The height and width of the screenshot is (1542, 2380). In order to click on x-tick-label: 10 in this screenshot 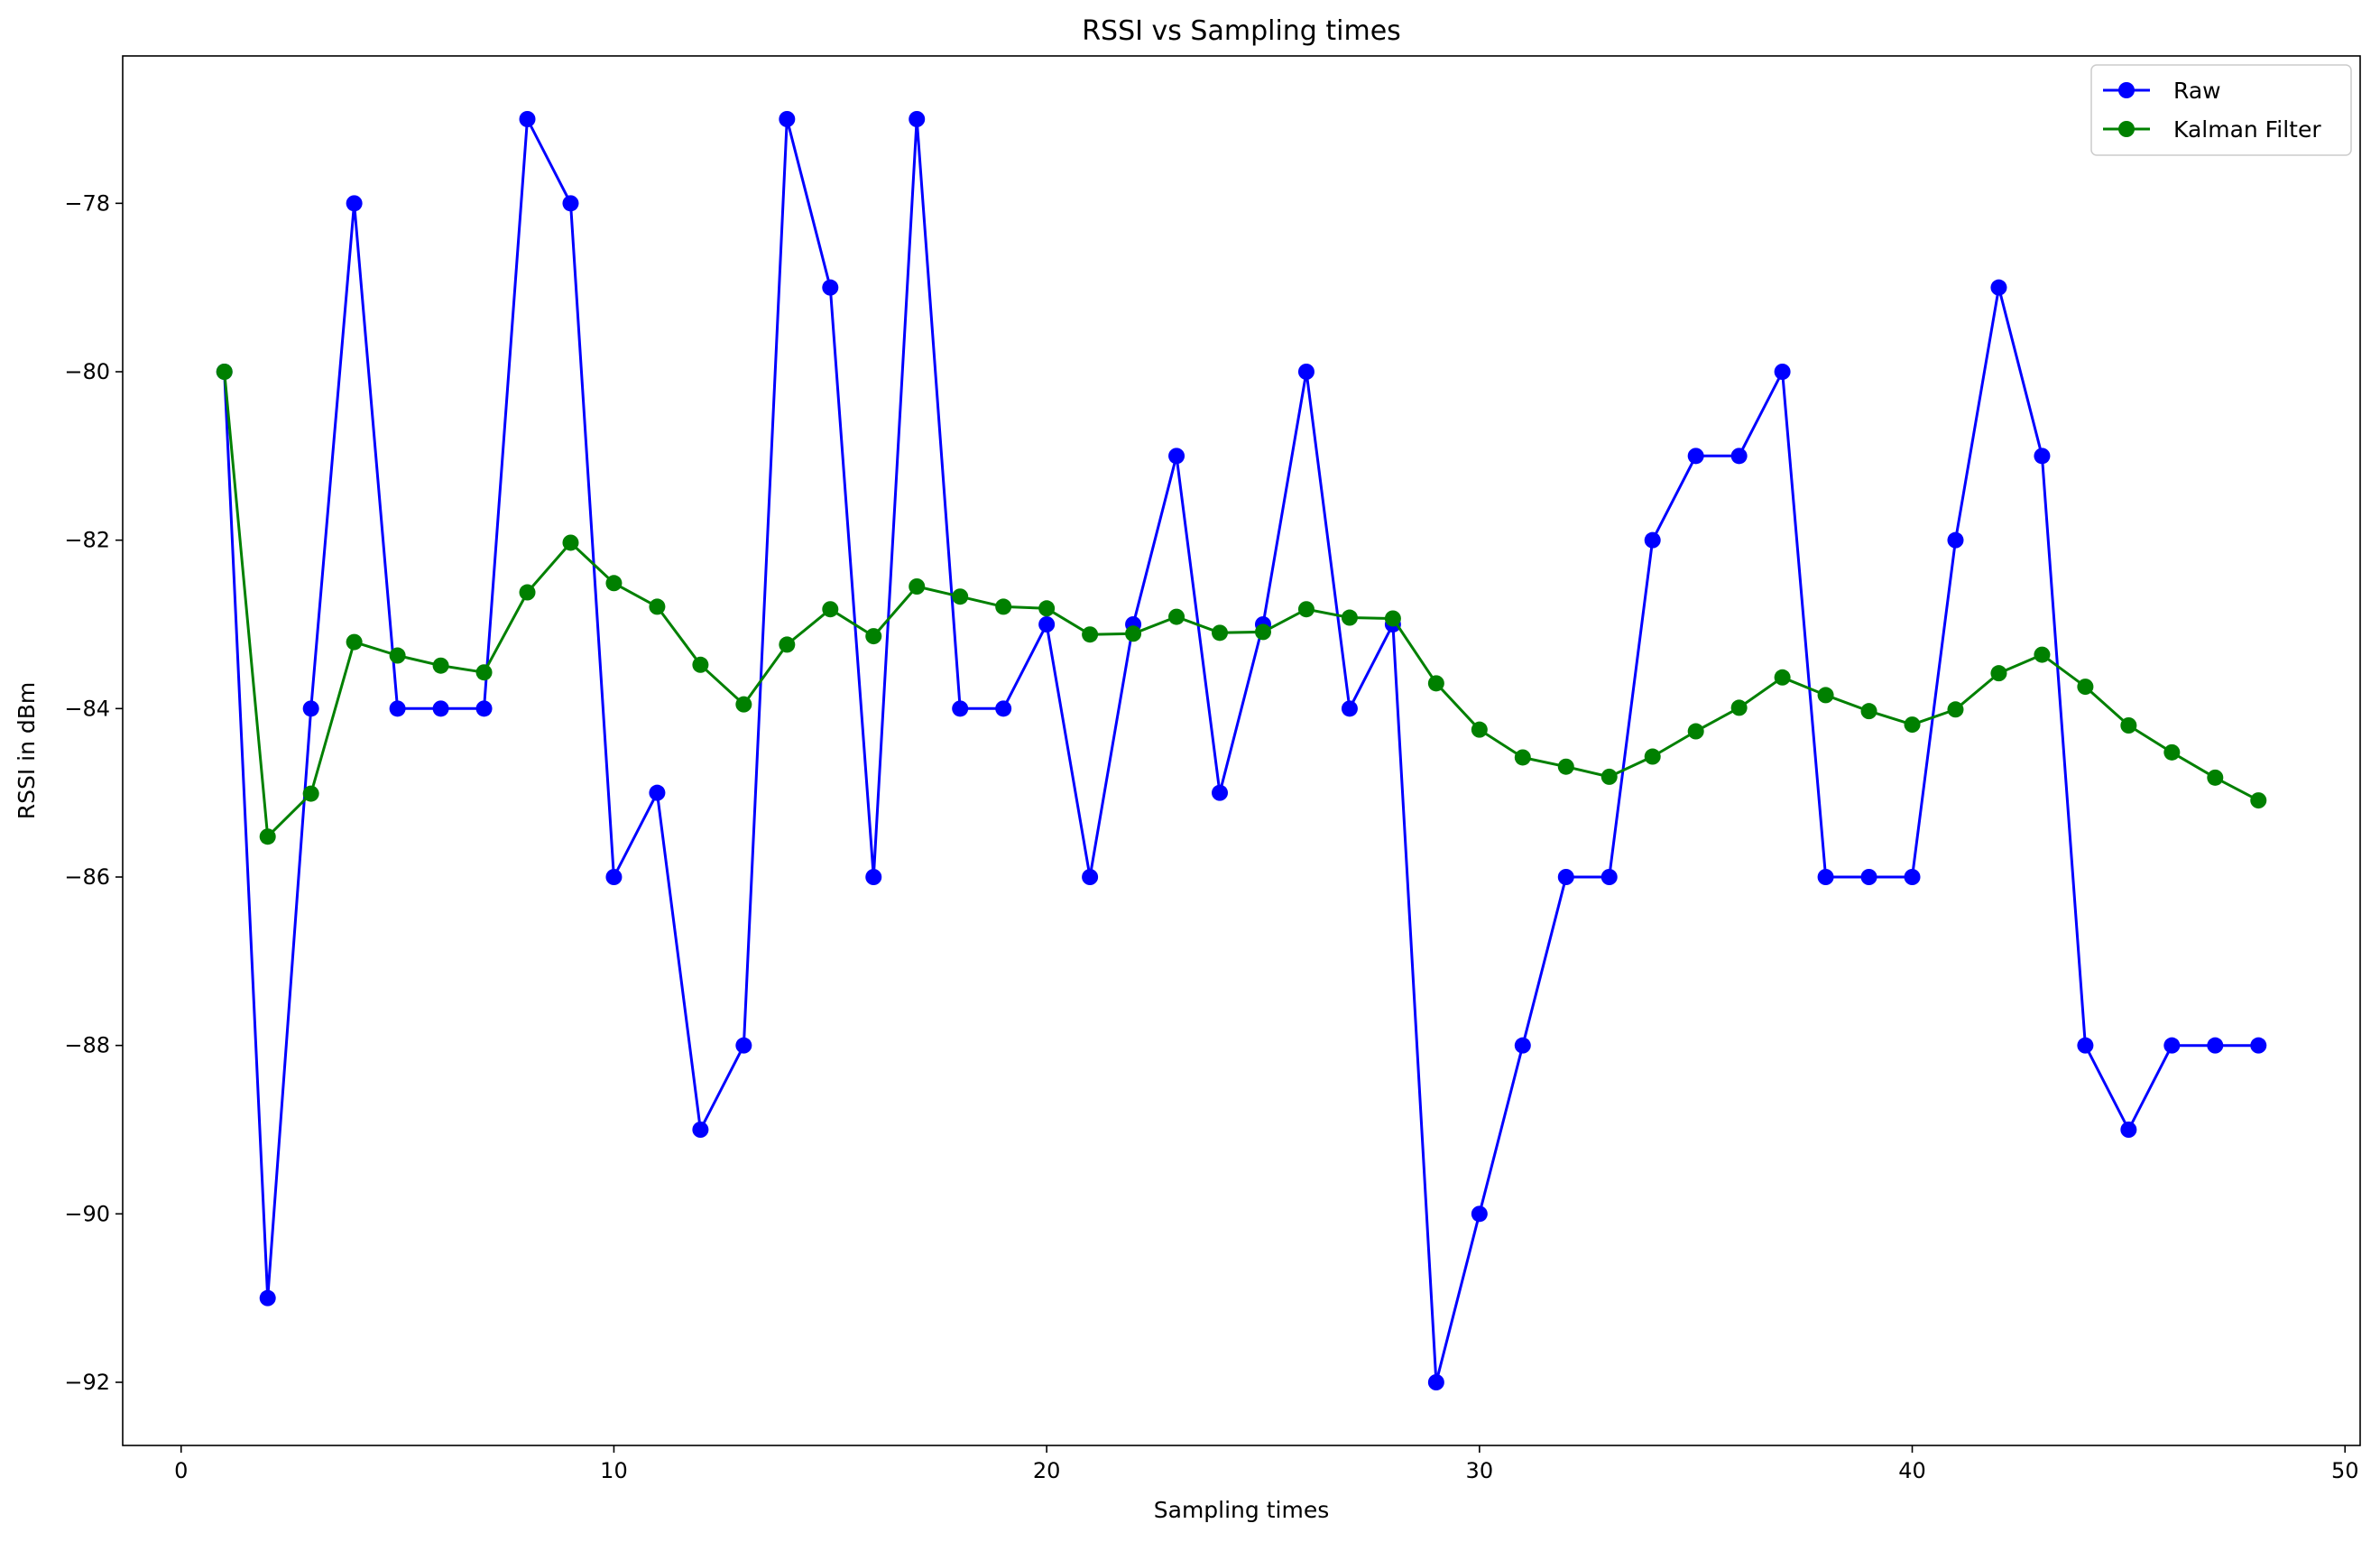, I will do `click(614, 1470)`.